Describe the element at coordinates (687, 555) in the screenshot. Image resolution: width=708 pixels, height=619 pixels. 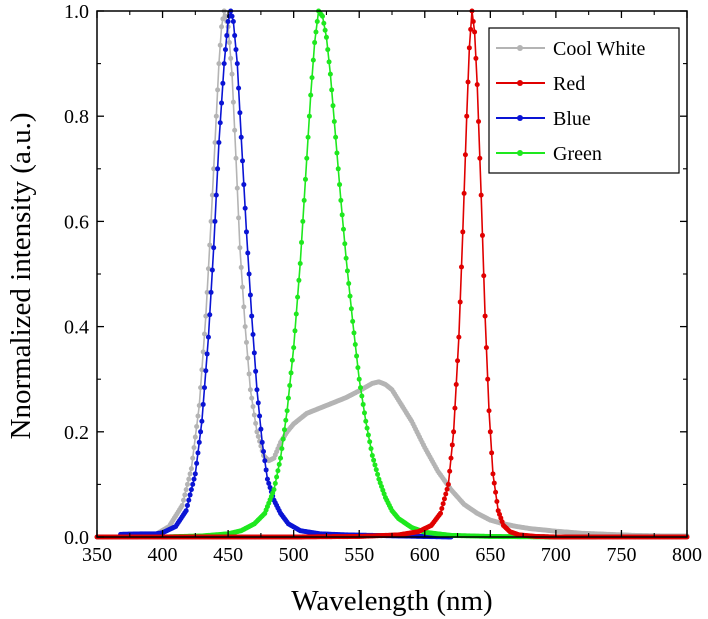
I see `x-tick-label: 800` at that location.